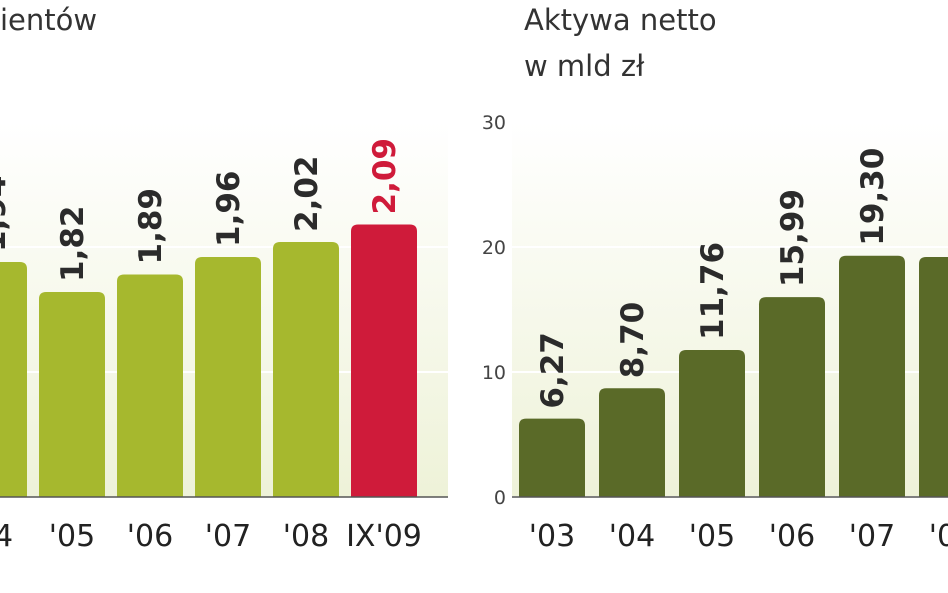 The height and width of the screenshot is (593, 948). What do you see at coordinates (384, 536) in the screenshot?
I see `x-tick-label: IX'09` at bounding box center [384, 536].